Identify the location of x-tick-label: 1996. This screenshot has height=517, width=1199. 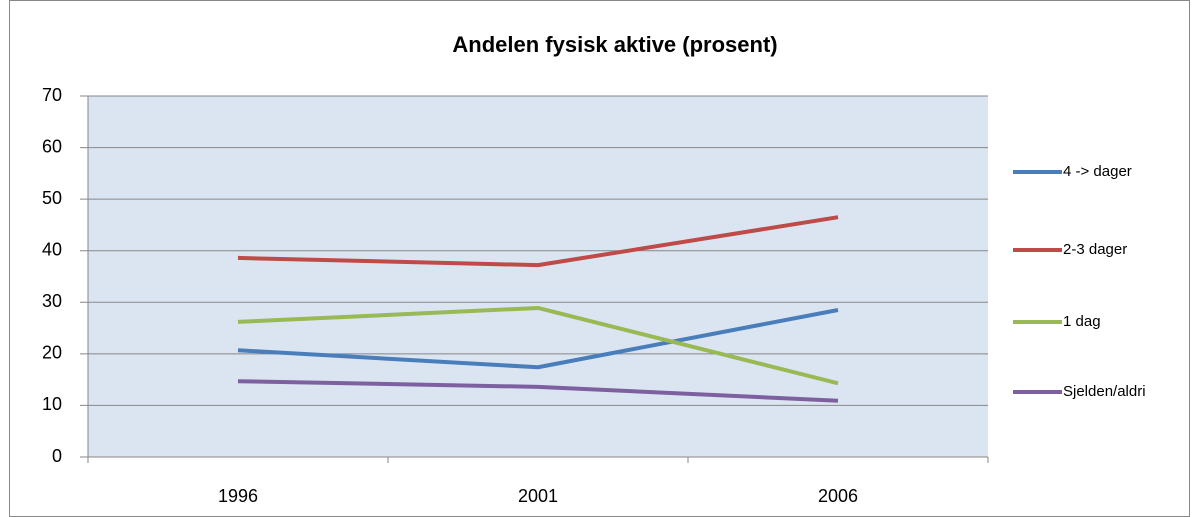
(238, 496).